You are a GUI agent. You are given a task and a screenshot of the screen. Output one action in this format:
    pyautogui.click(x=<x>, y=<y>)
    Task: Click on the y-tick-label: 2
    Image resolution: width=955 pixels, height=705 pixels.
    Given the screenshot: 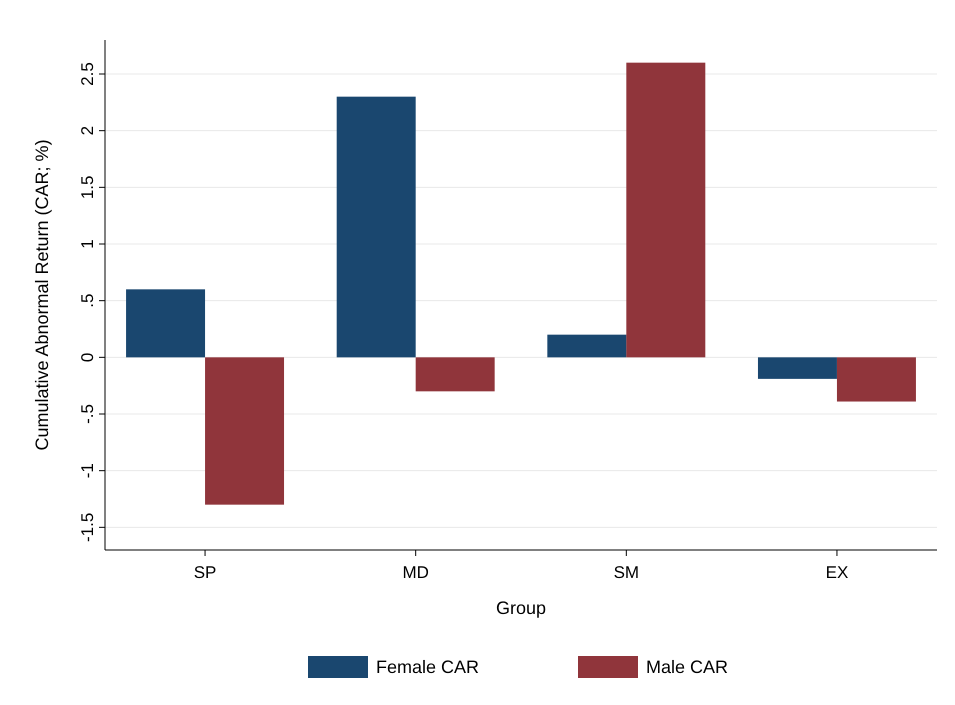 What is the action you would take?
    pyautogui.click(x=87, y=131)
    